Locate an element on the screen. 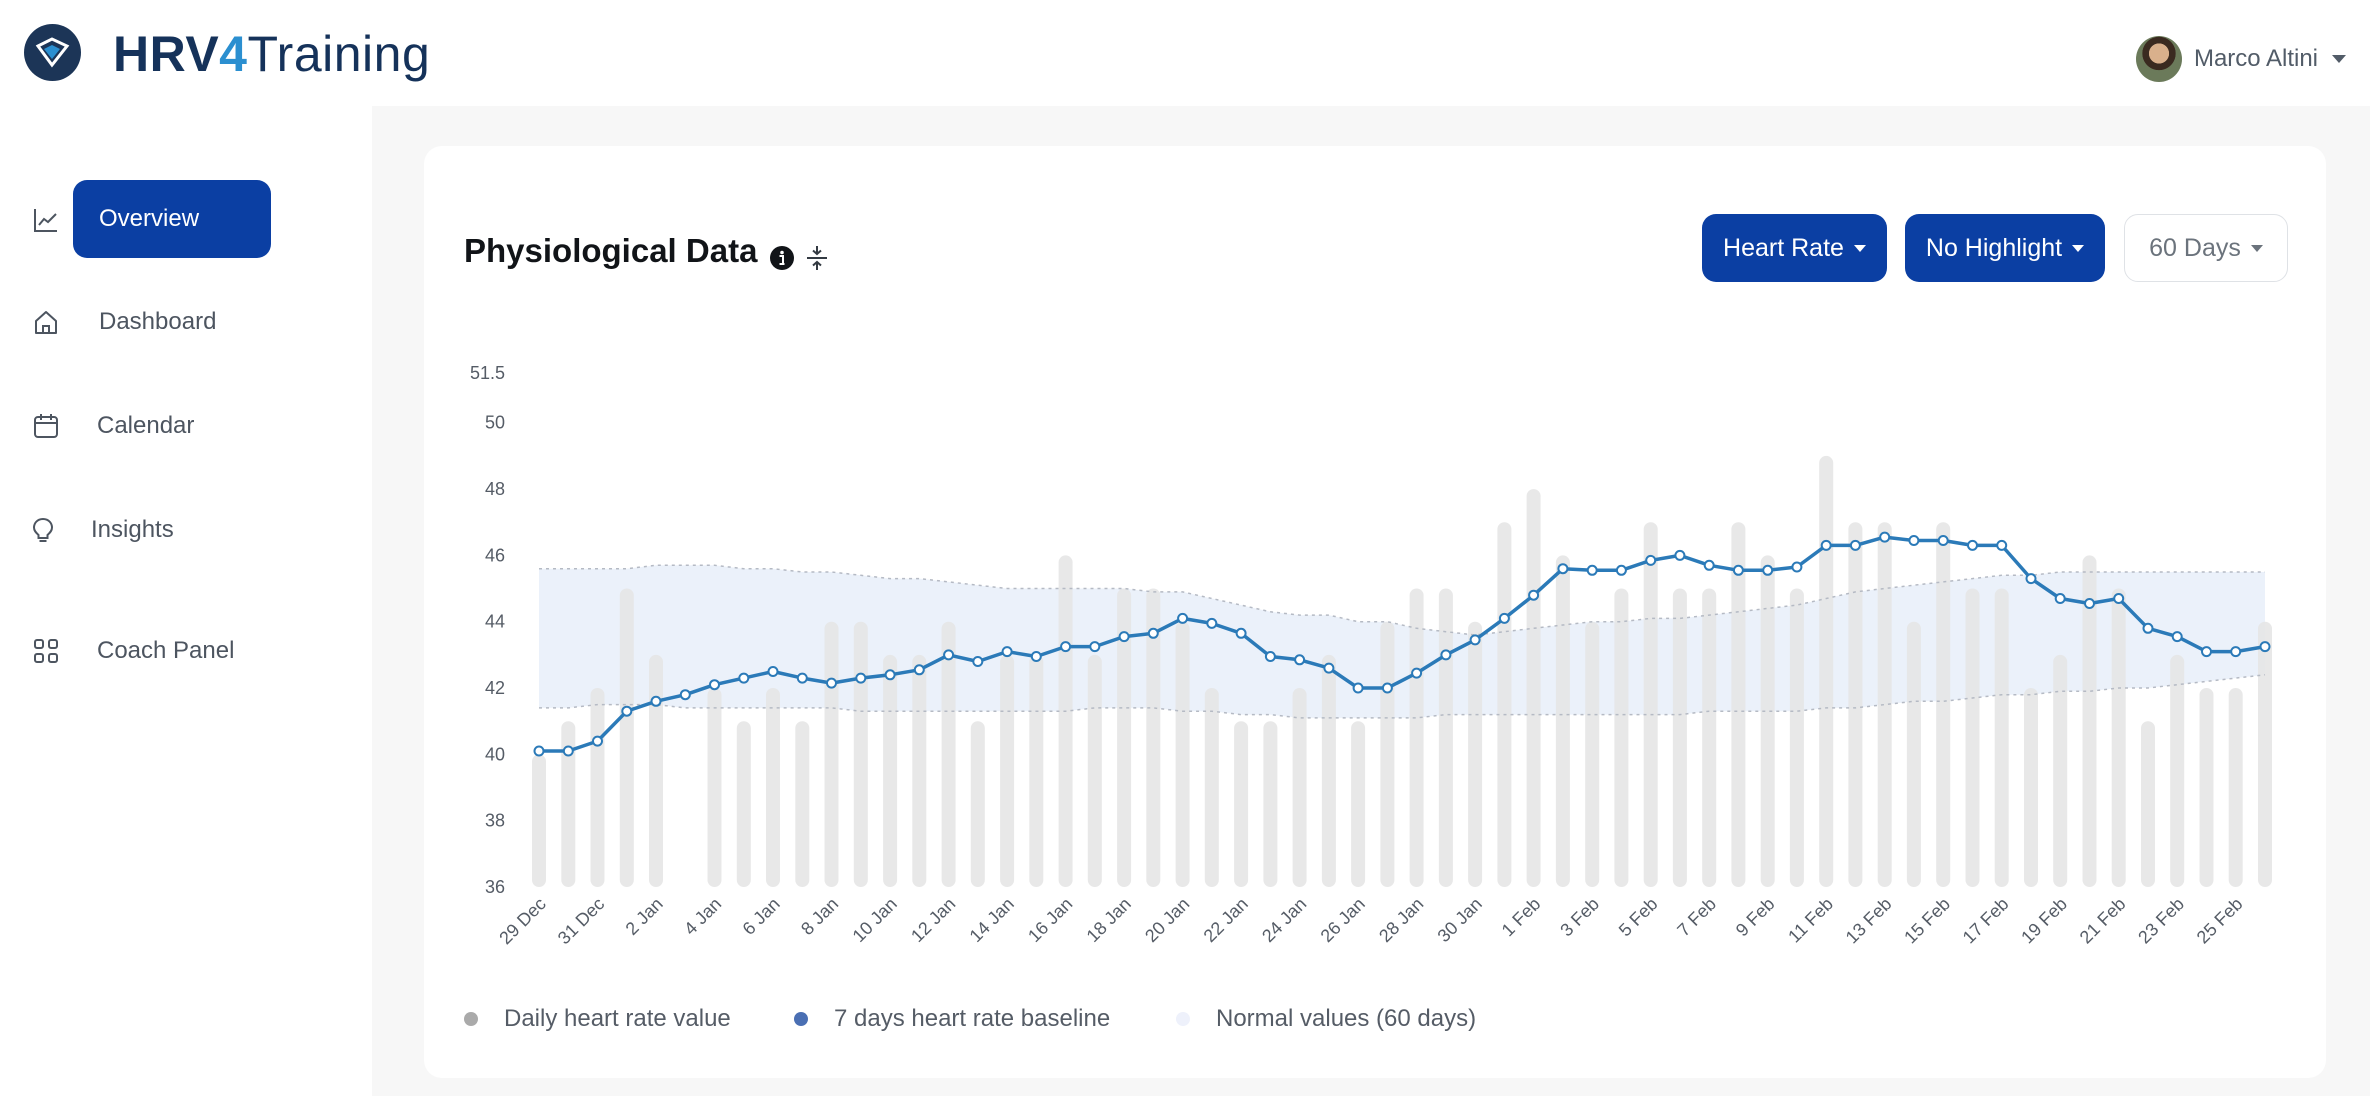  info-icon is located at coordinates (782, 258).